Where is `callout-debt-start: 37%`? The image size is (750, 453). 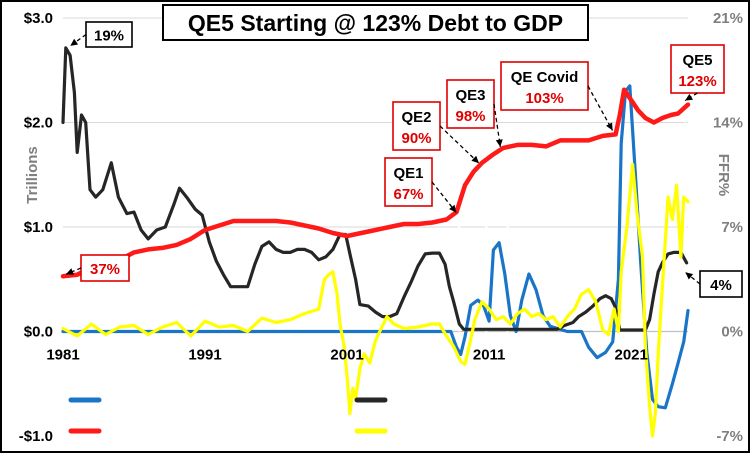 callout-debt-start: 37% is located at coordinates (97, 268).